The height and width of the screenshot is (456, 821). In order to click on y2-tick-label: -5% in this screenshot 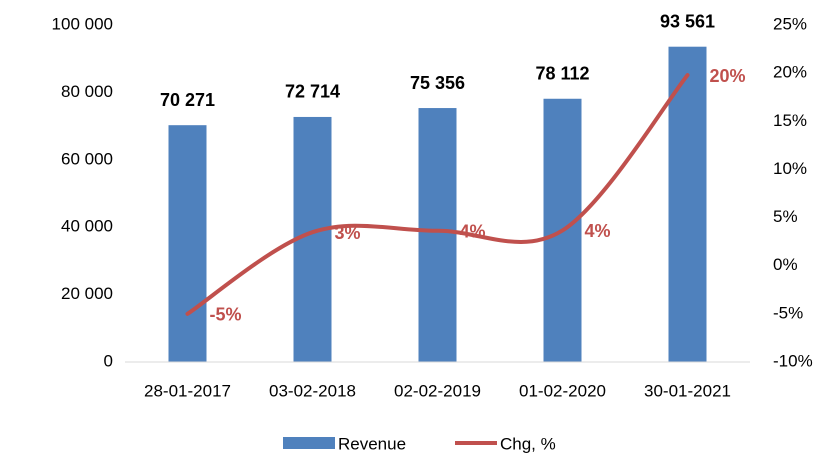, I will do `click(788, 312)`.